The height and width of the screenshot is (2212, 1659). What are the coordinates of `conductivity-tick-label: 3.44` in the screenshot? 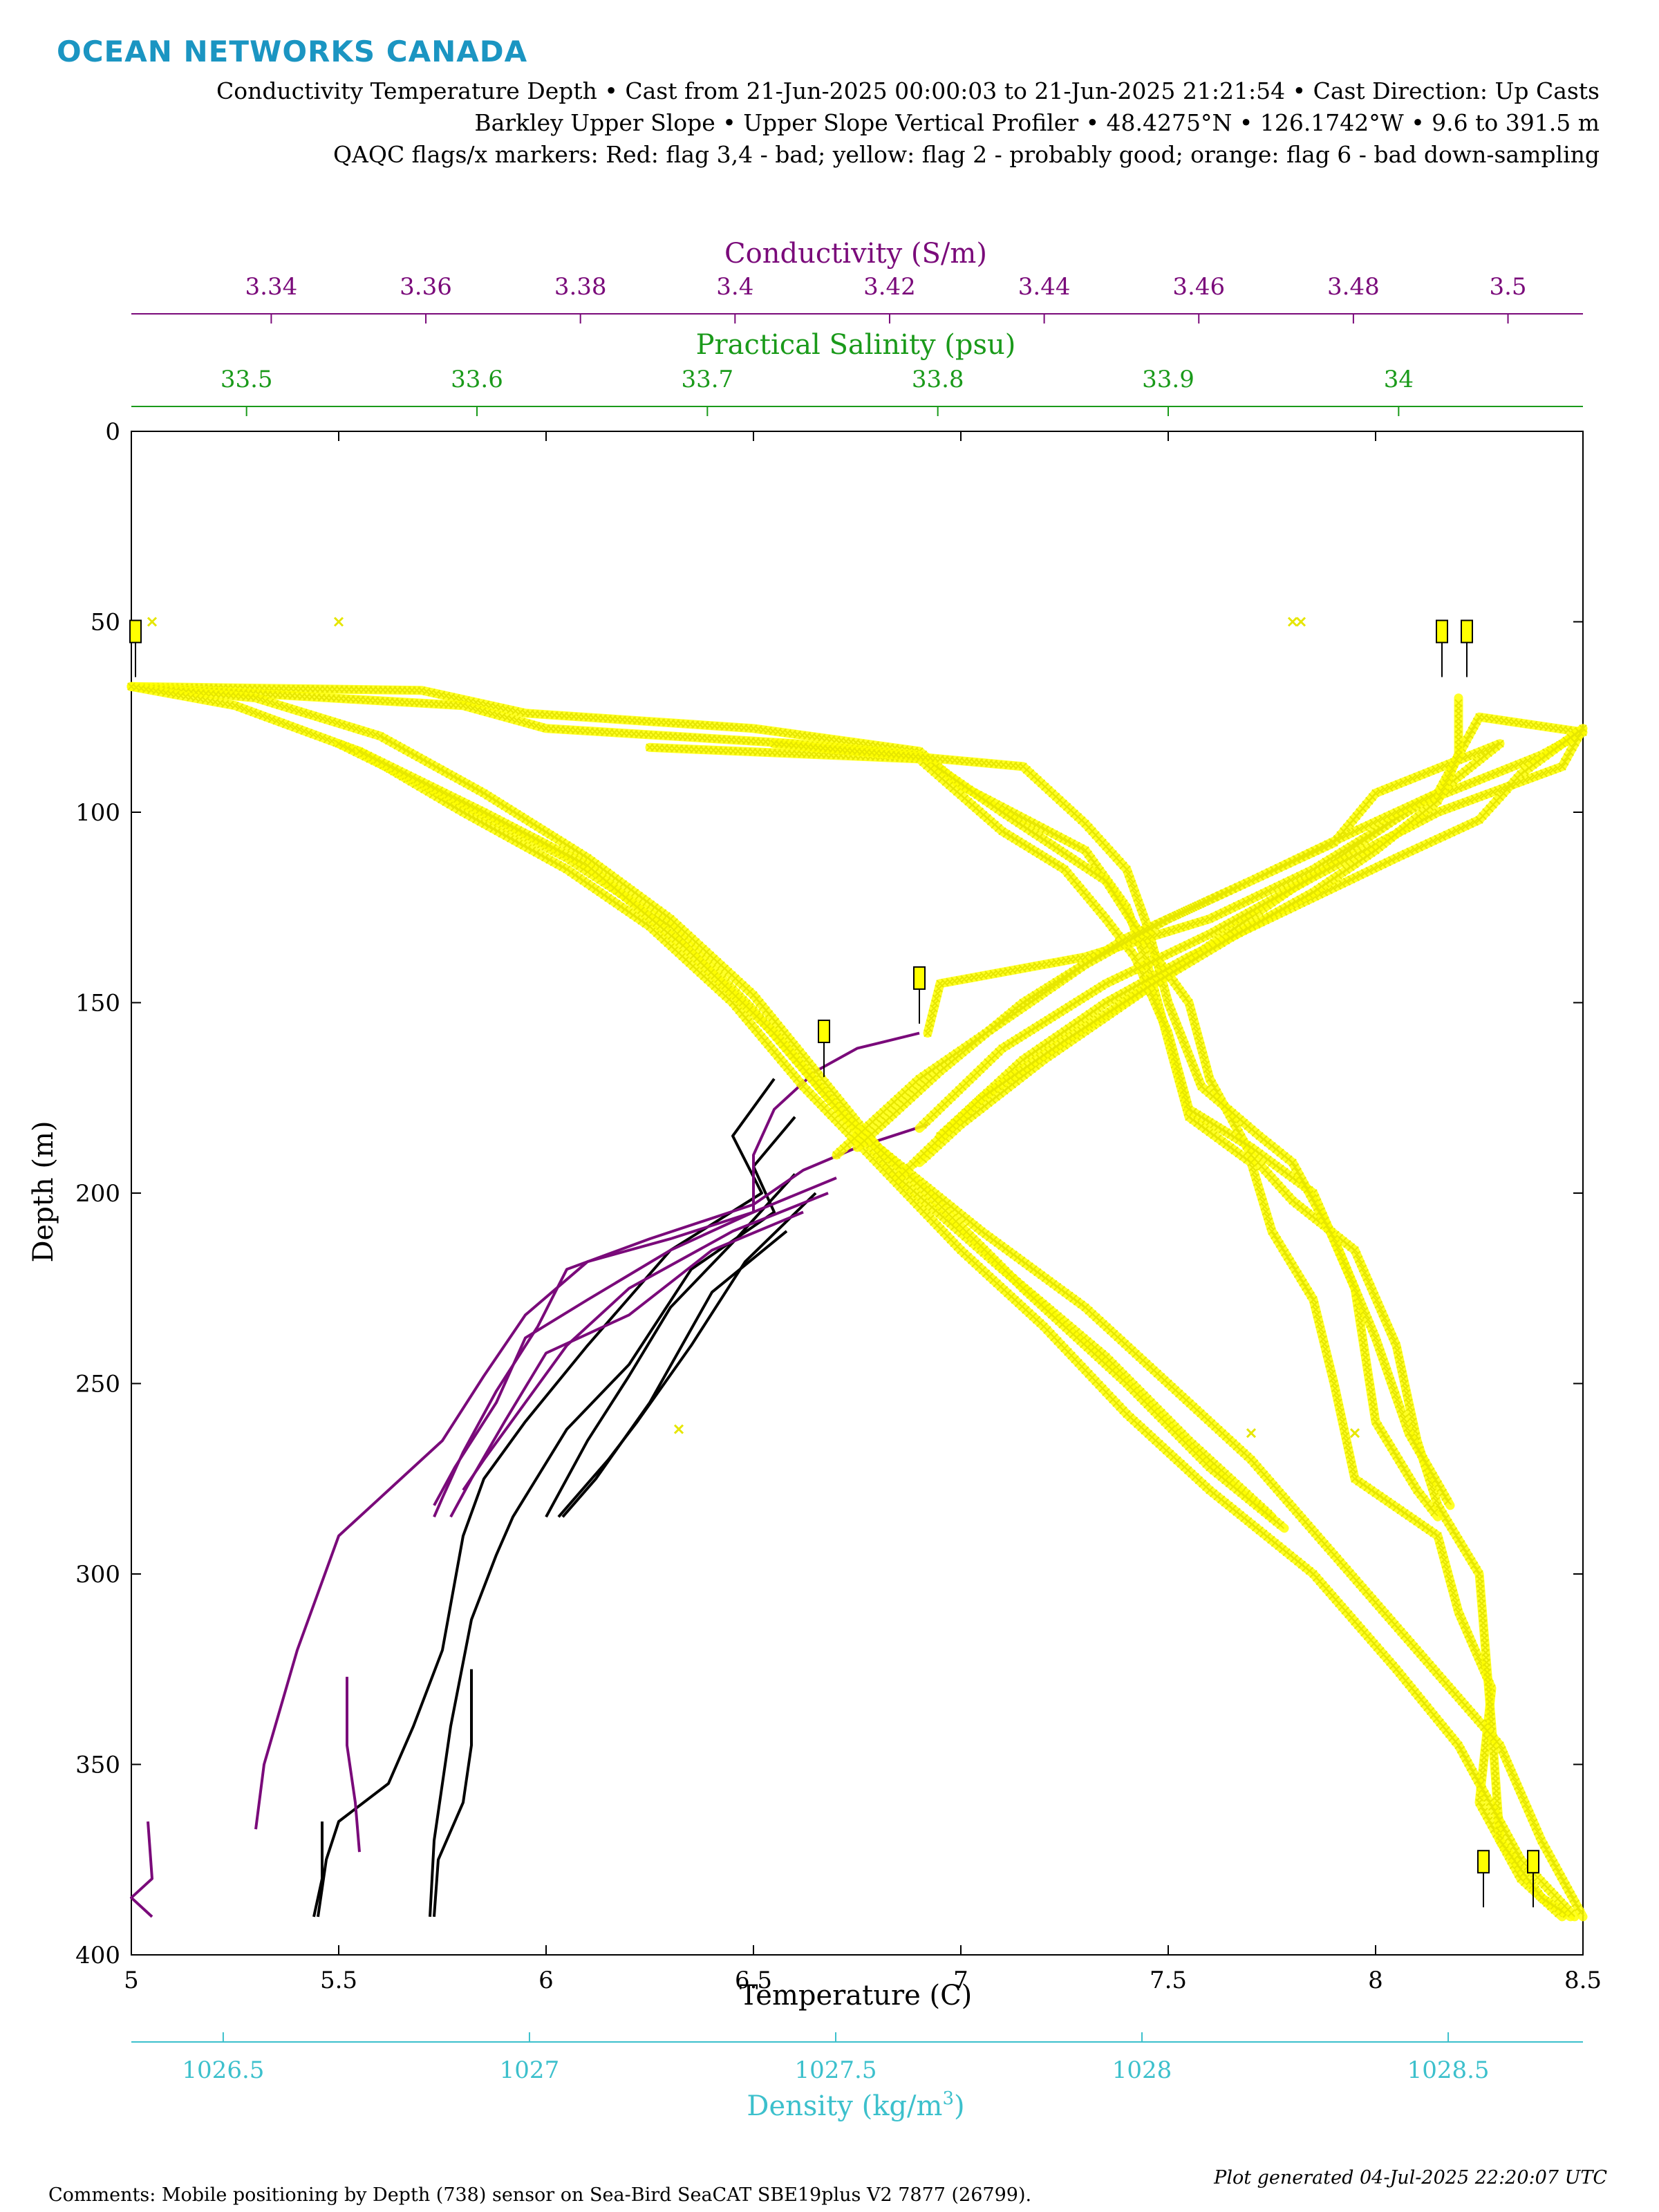 It's located at (1044, 287).